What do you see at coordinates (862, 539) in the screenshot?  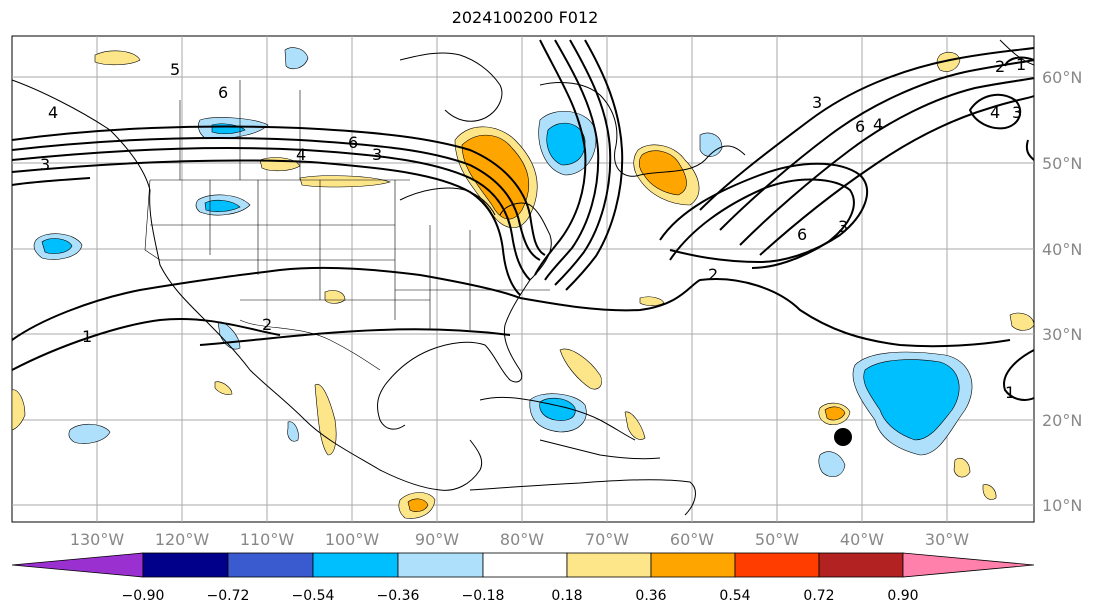 I see `lon-label: 40°W` at bounding box center [862, 539].